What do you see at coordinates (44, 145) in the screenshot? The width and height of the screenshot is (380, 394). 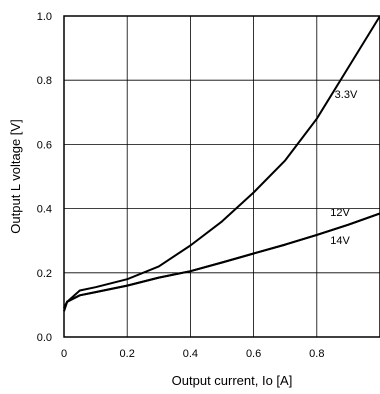 I see `y-tick-label: 0.6` at bounding box center [44, 145].